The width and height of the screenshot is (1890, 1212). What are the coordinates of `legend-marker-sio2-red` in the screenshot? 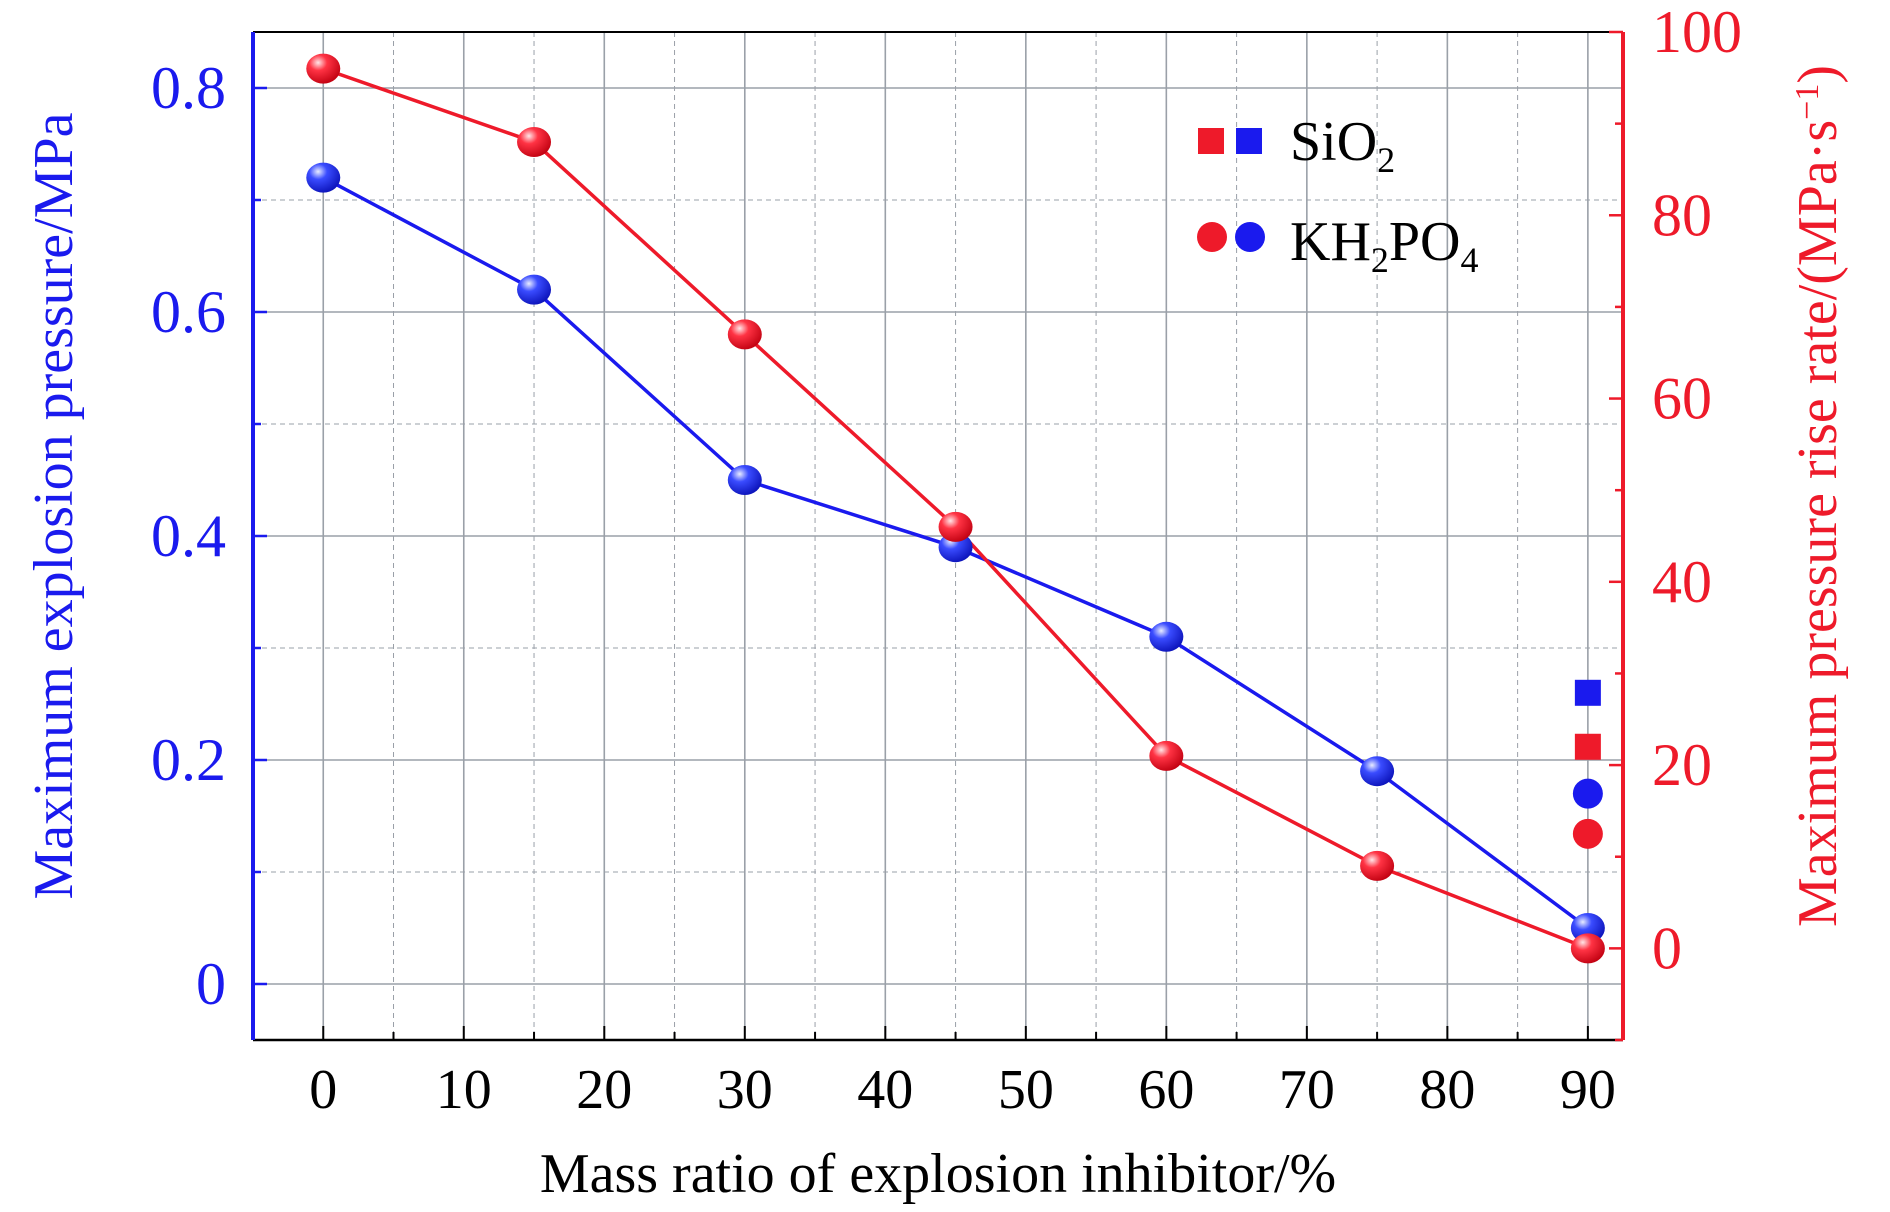 It's located at (1211, 141).